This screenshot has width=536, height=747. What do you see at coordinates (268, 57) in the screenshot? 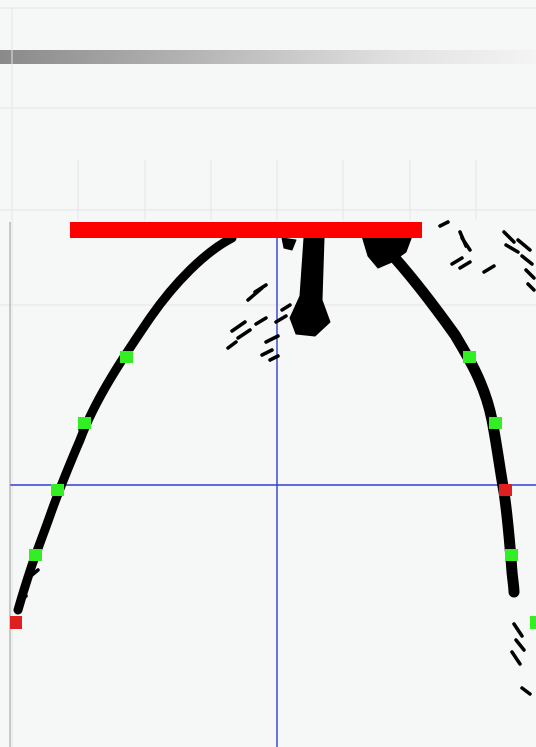
I see `header-gradient-bar` at bounding box center [268, 57].